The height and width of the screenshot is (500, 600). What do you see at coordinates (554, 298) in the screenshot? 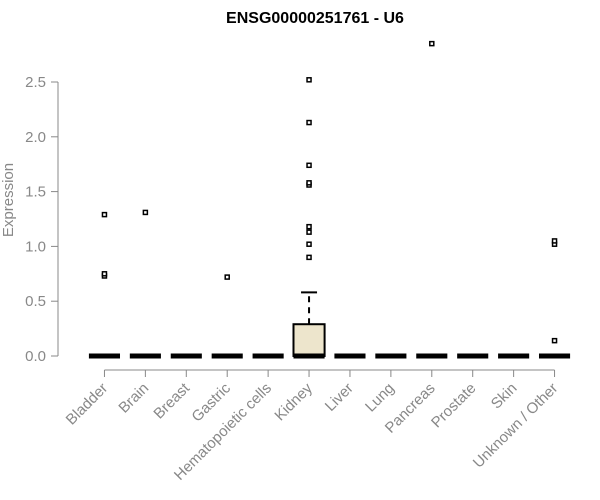
I see `box-unknown-other` at bounding box center [554, 298].